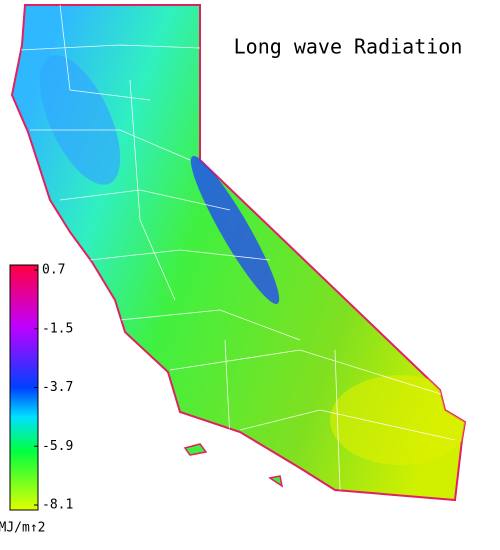  What do you see at coordinates (53, 270) in the screenshot?
I see `colorbar-tick-label: 0.7` at bounding box center [53, 270].